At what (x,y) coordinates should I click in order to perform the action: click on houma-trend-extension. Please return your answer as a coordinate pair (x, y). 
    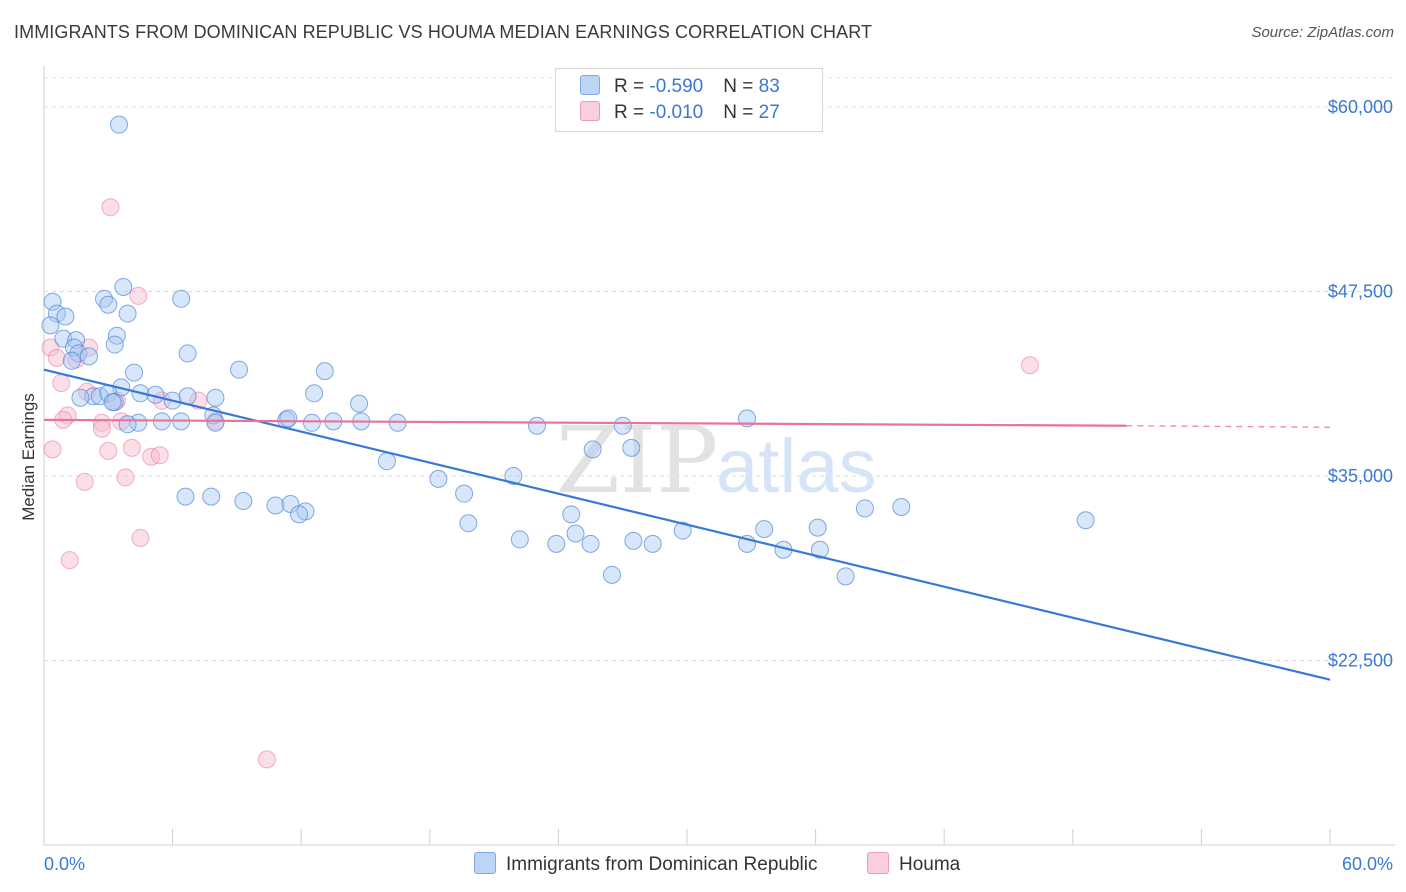
    Looking at the image, I should click on (1228, 426).